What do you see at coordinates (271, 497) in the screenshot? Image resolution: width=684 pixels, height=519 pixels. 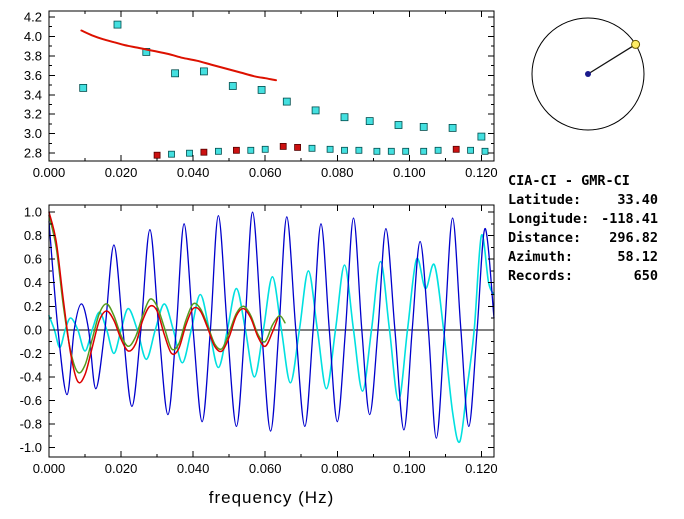 I see `x-axis-title: frequency (Hz)` at bounding box center [271, 497].